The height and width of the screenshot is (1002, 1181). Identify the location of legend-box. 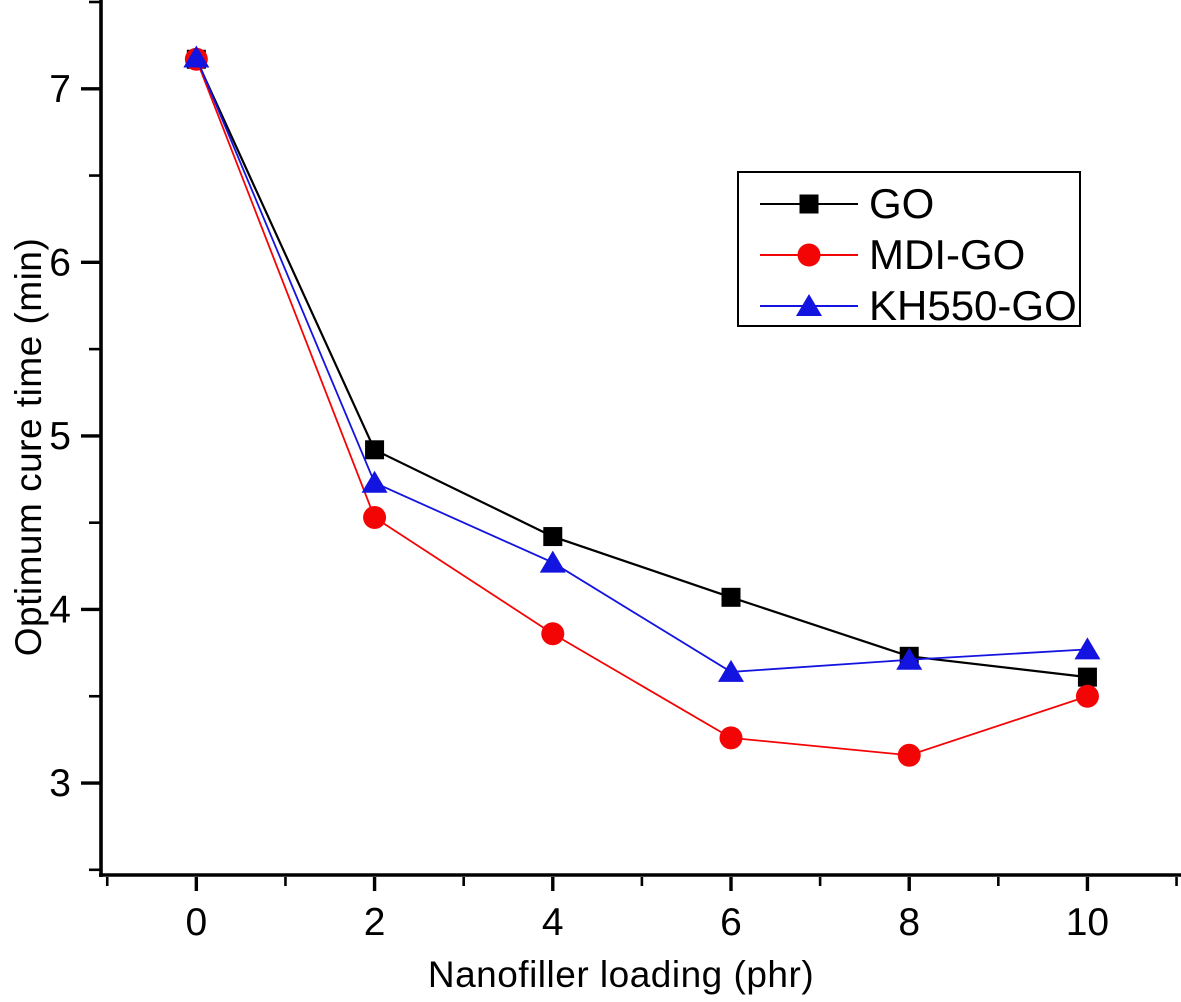
(909, 249).